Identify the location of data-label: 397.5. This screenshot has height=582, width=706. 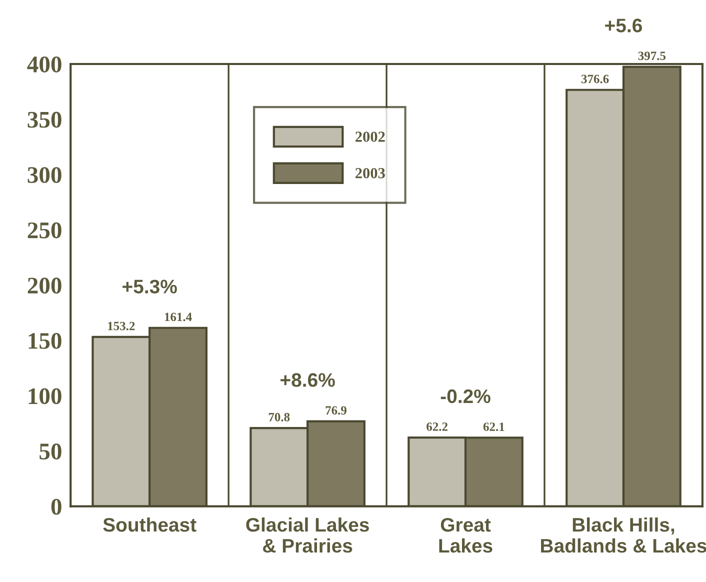
(652, 56).